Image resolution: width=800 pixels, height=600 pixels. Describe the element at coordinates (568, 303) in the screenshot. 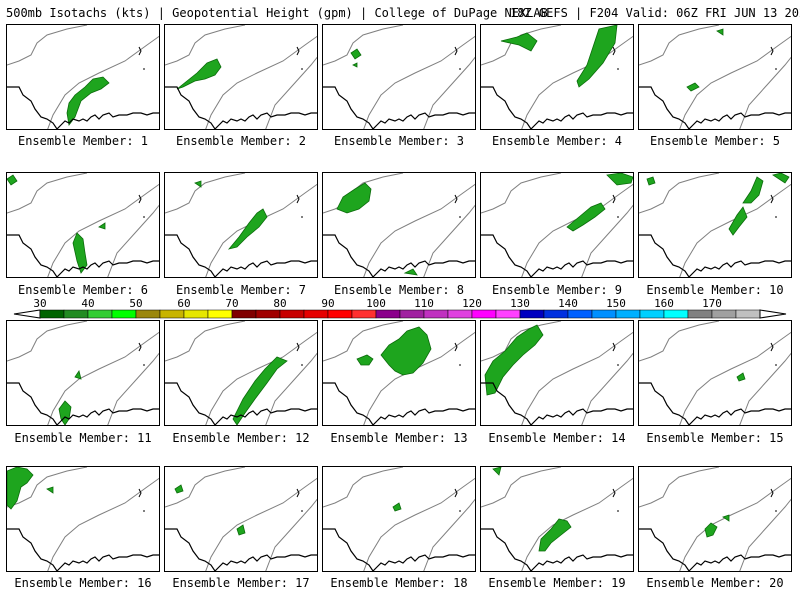

I see `colorbar-tick-label: 140` at that location.